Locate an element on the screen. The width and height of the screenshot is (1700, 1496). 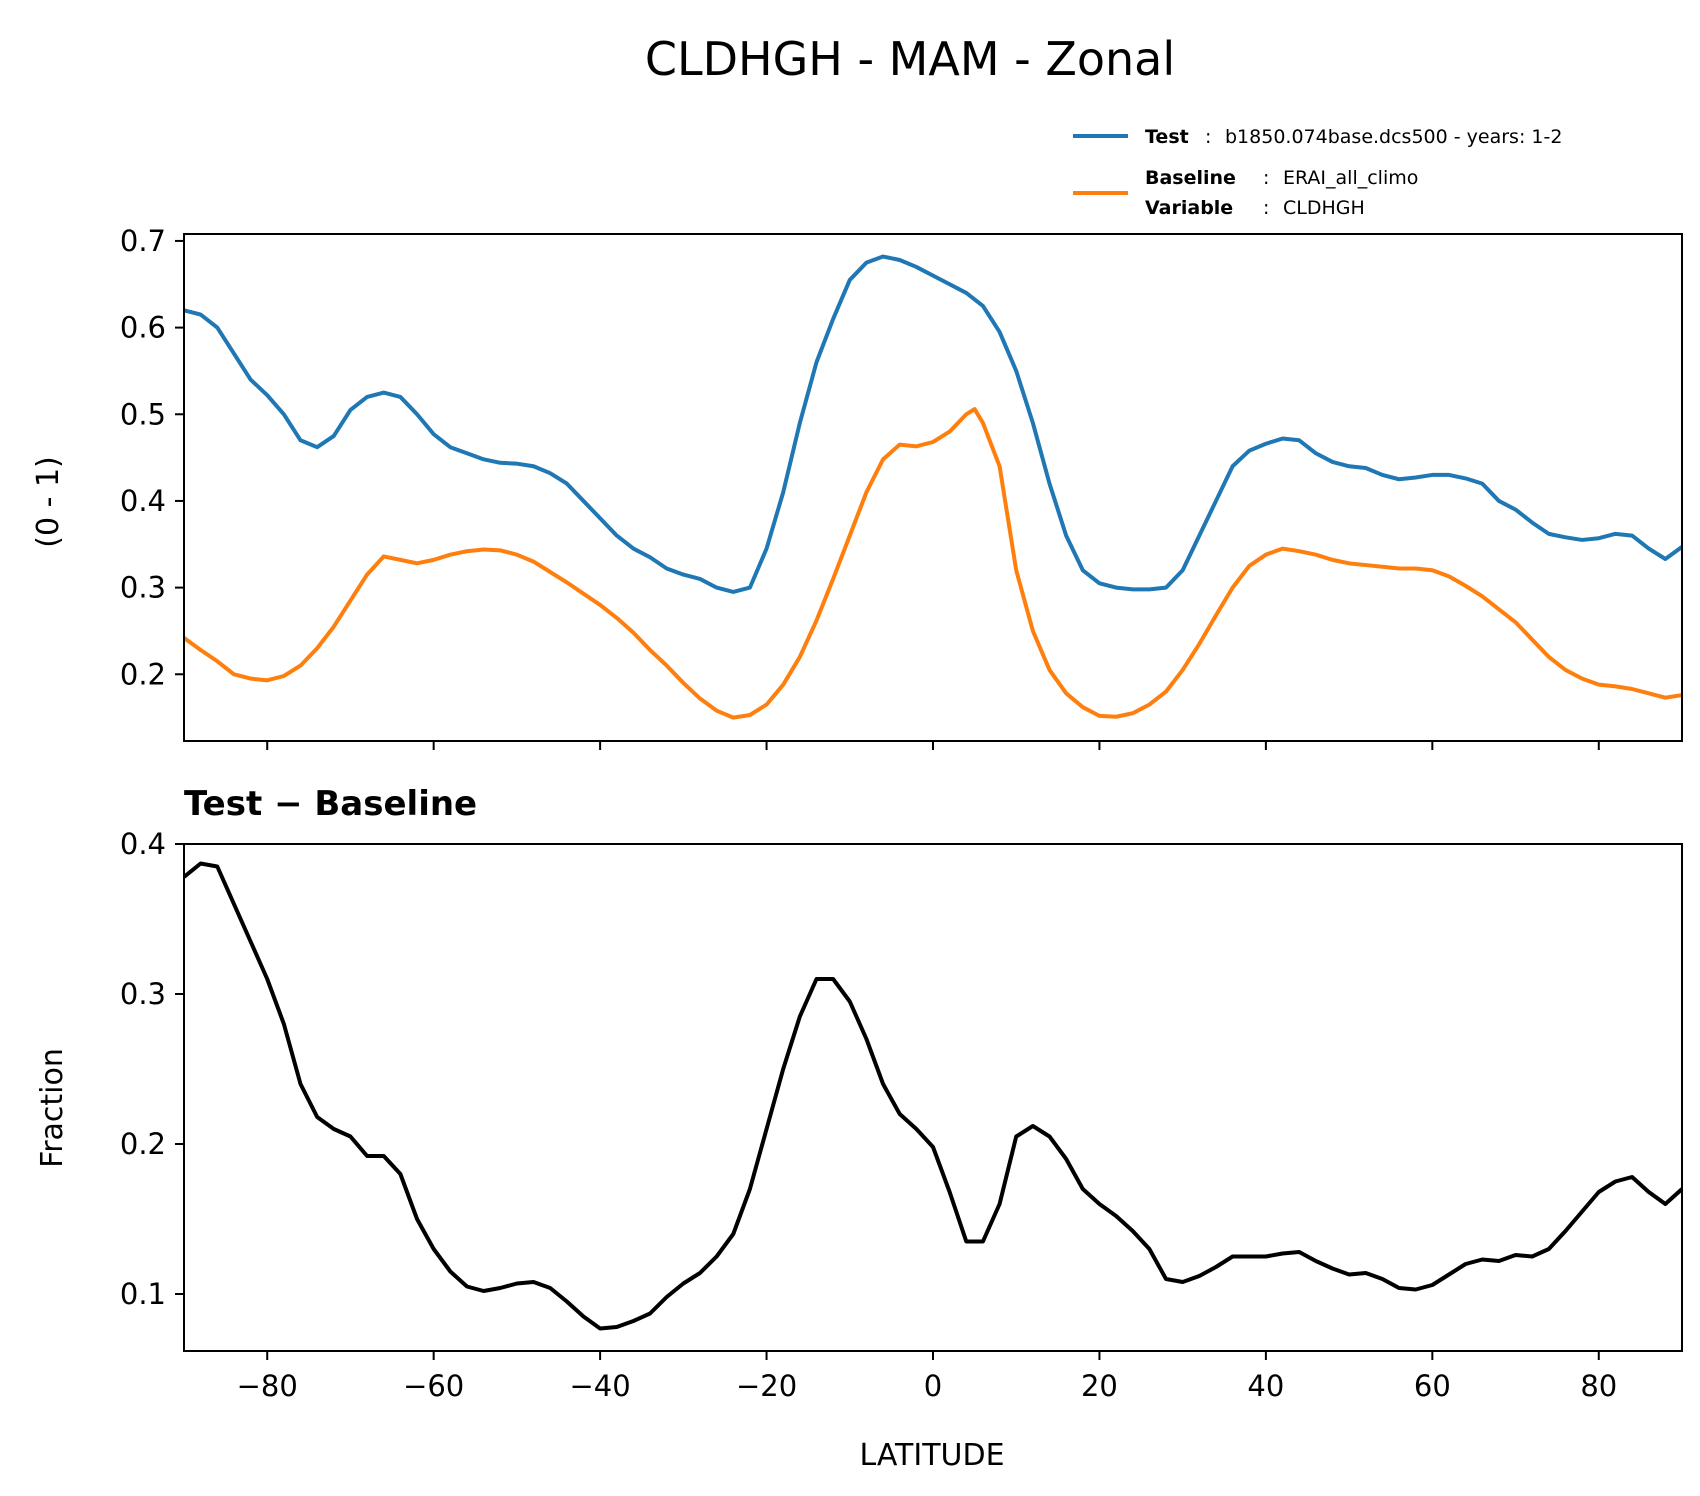
bottom-y-tick-label: 0.3 is located at coordinates (143, 994).